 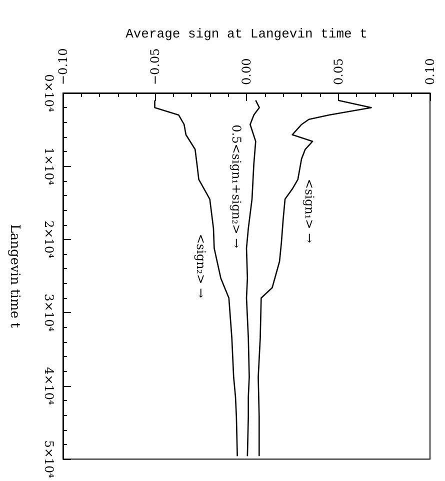 What do you see at coordinates (338, 71) in the screenshot?
I see `x-tick-label: 0.05` at bounding box center [338, 71].